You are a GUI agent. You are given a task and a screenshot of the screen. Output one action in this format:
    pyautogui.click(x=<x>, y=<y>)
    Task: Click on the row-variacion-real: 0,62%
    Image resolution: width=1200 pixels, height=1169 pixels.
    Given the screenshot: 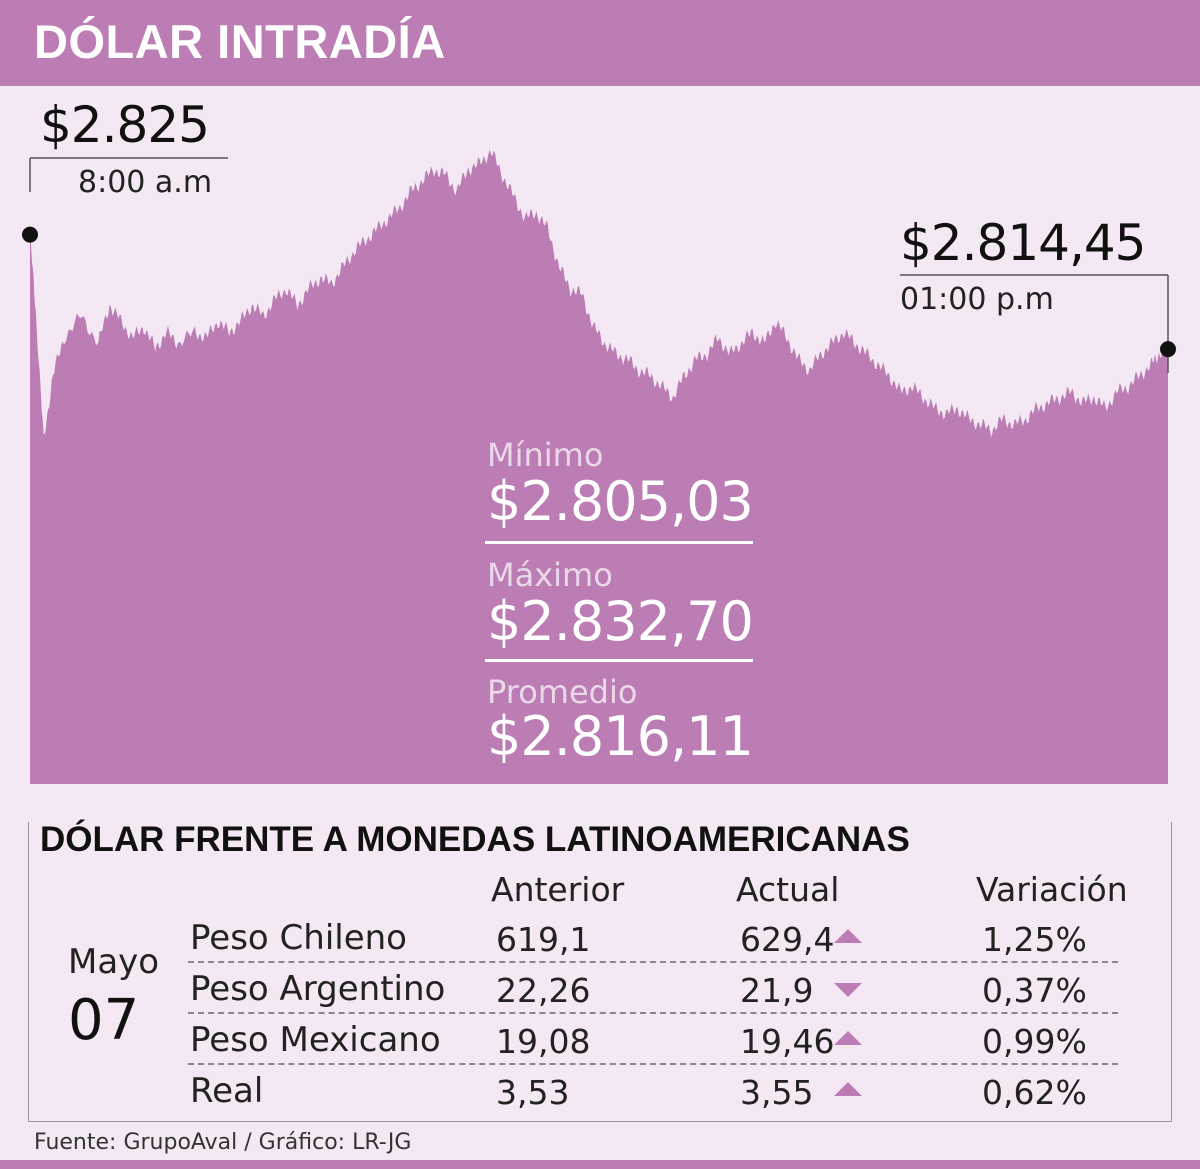 What is the action you would take?
    pyautogui.click(x=1034, y=1092)
    